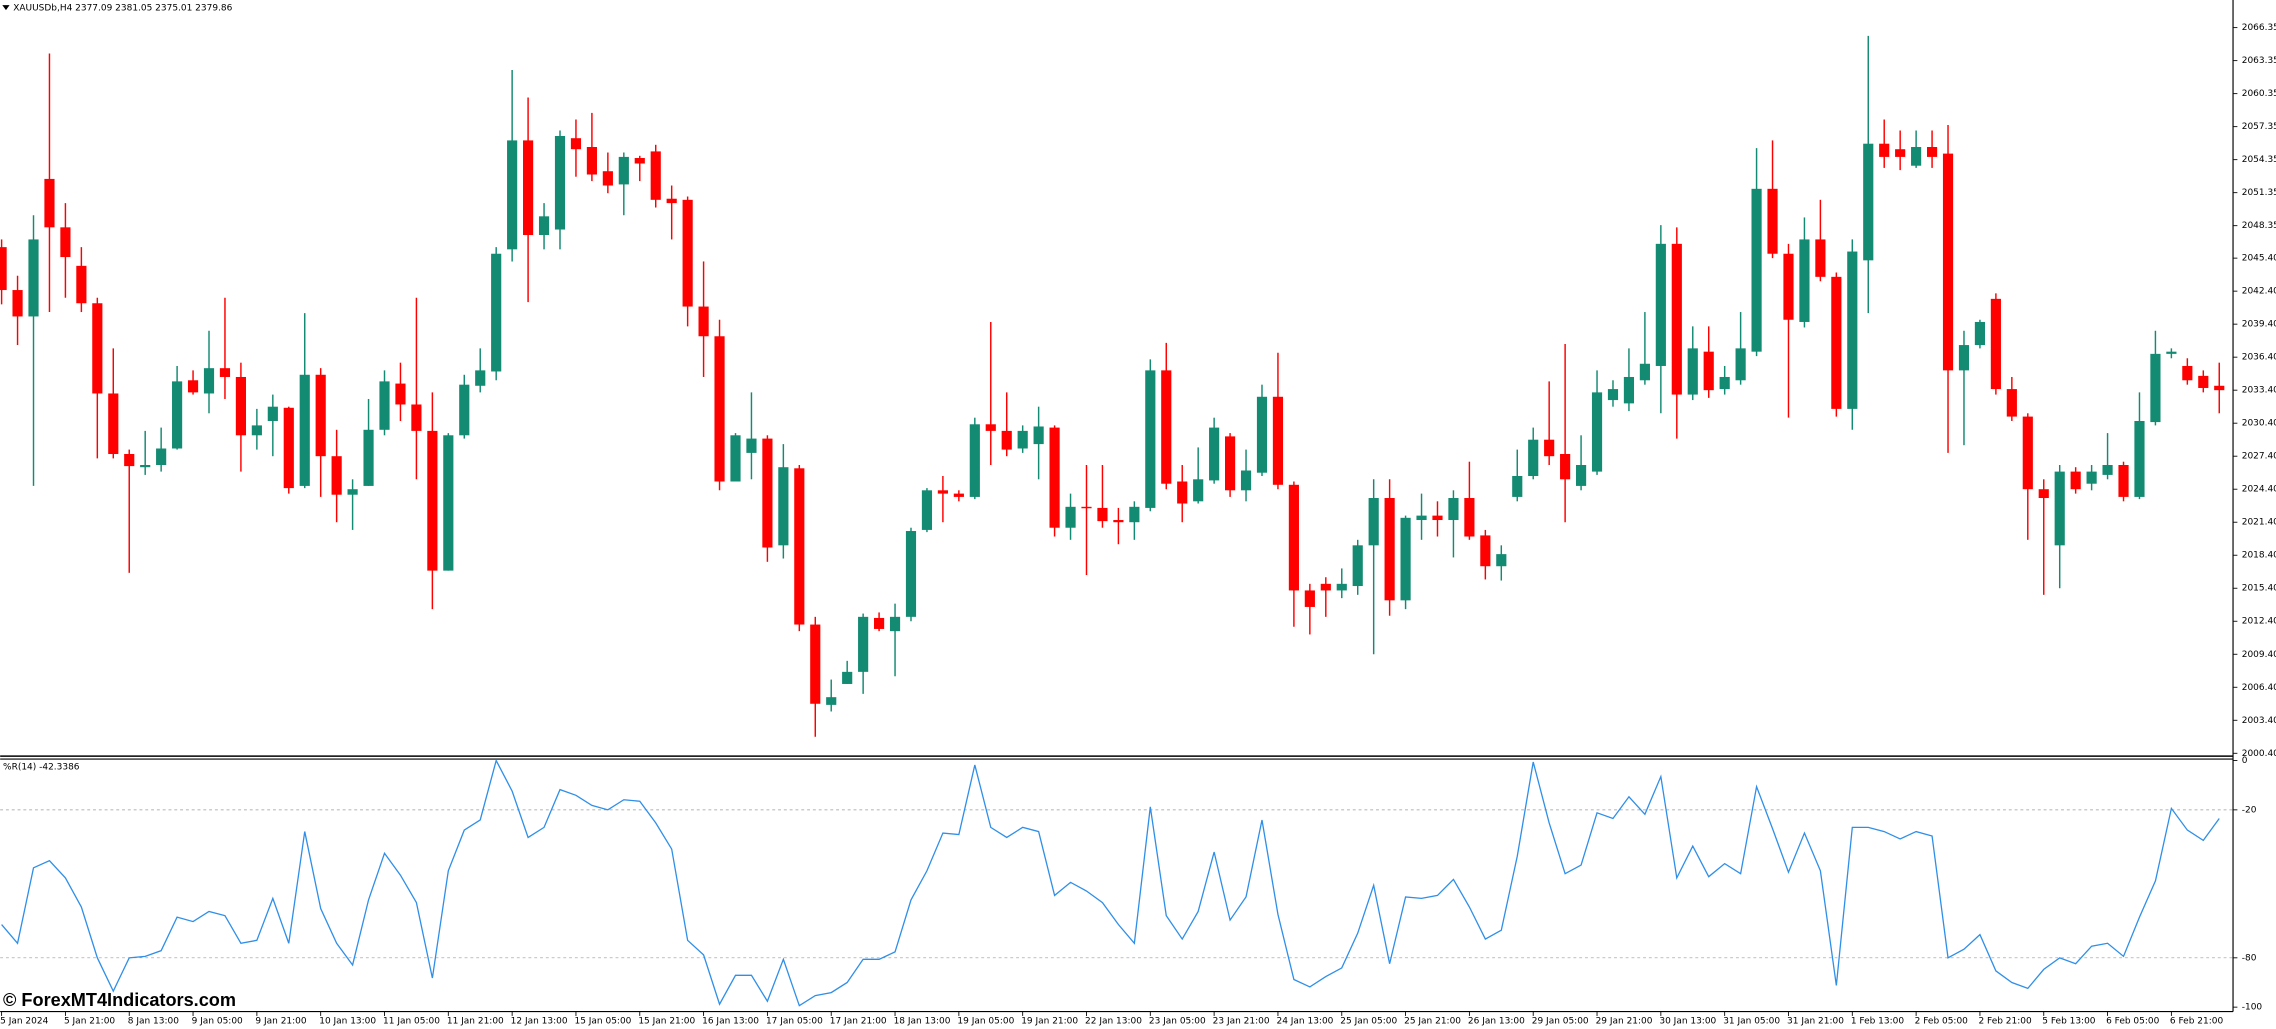 The height and width of the screenshot is (1029, 2276). What do you see at coordinates (2249, 958) in the screenshot?
I see `y-tick-label: -80` at bounding box center [2249, 958].